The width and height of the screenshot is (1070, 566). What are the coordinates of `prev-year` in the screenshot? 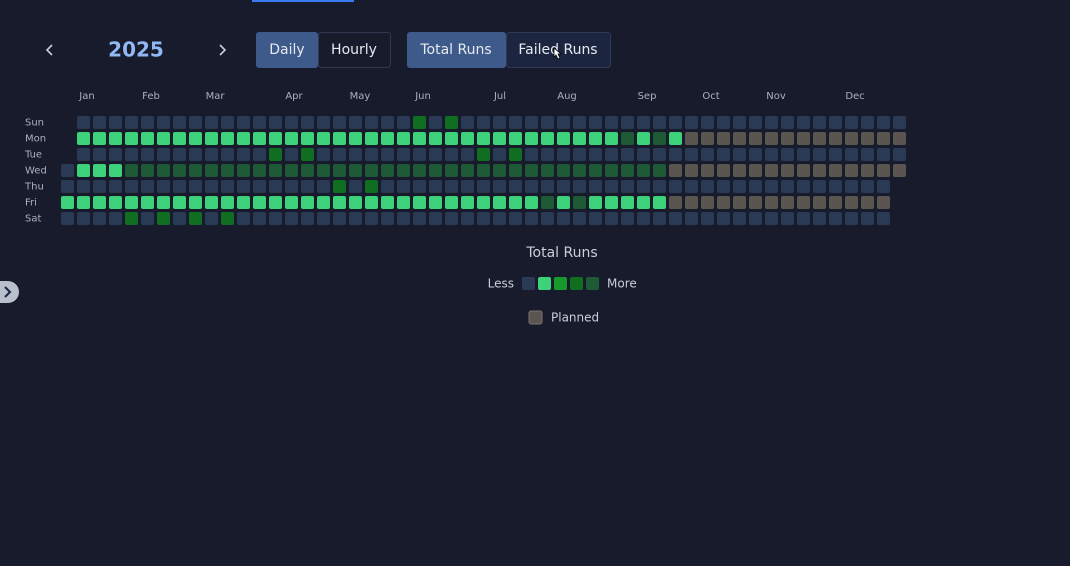 It's located at (49, 50).